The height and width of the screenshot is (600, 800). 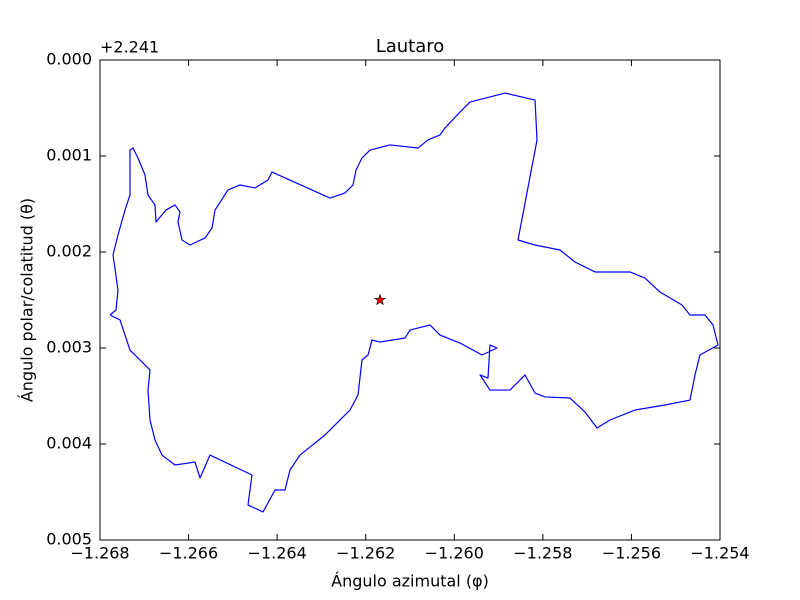 What do you see at coordinates (69, 539) in the screenshot?
I see `y-tick-label: 0.005` at bounding box center [69, 539].